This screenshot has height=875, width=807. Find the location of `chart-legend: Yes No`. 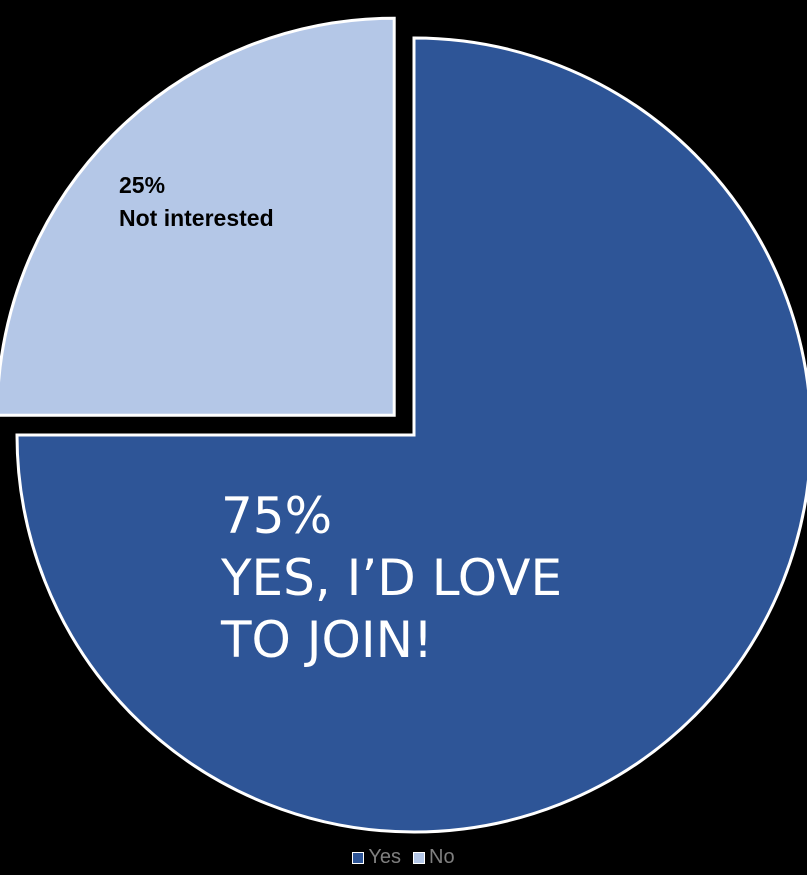

chart-legend: Yes No is located at coordinates (403, 857).